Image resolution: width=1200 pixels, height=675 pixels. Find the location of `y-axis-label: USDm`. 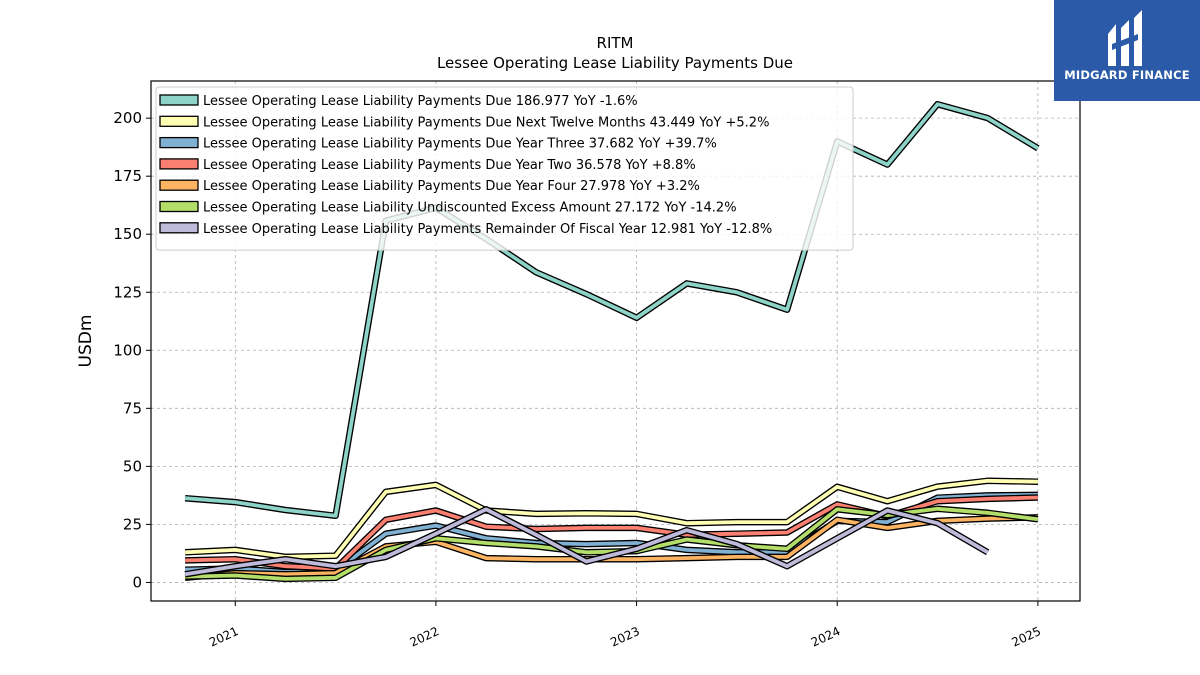

y-axis-label: USDm is located at coordinates (86, 341).